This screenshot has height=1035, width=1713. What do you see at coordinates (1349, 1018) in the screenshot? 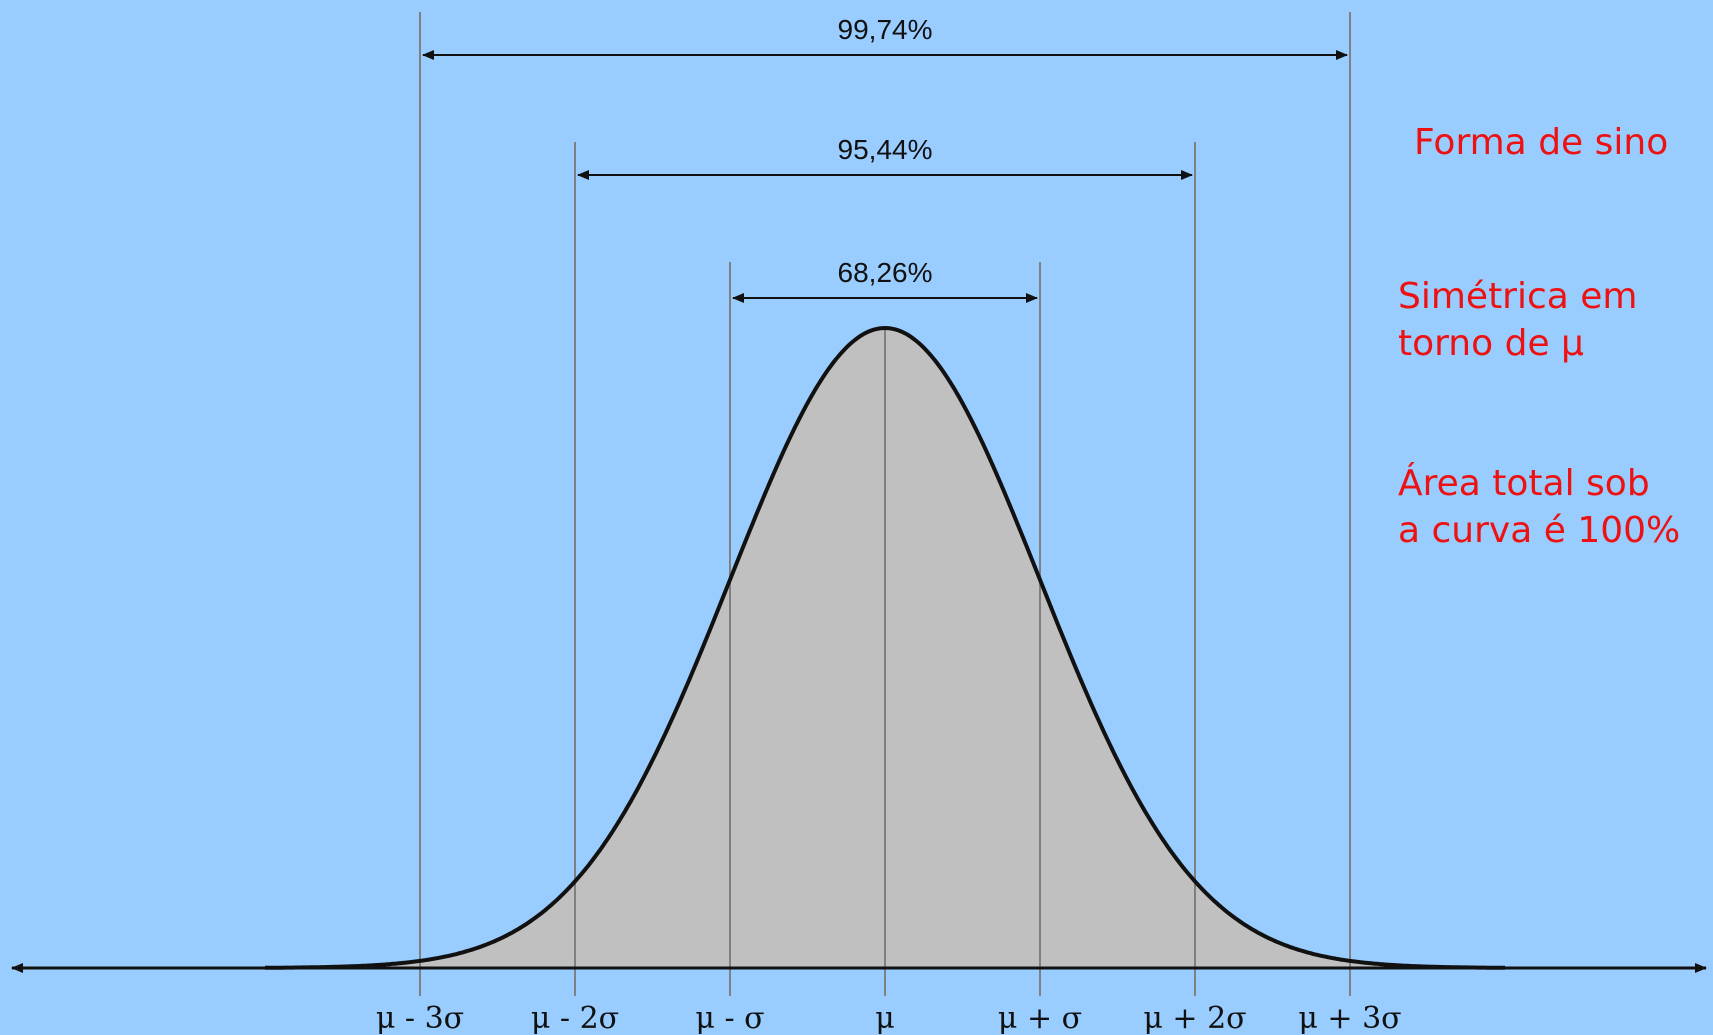
I see `axis-tick-label: μ + 3σ` at bounding box center [1349, 1018].